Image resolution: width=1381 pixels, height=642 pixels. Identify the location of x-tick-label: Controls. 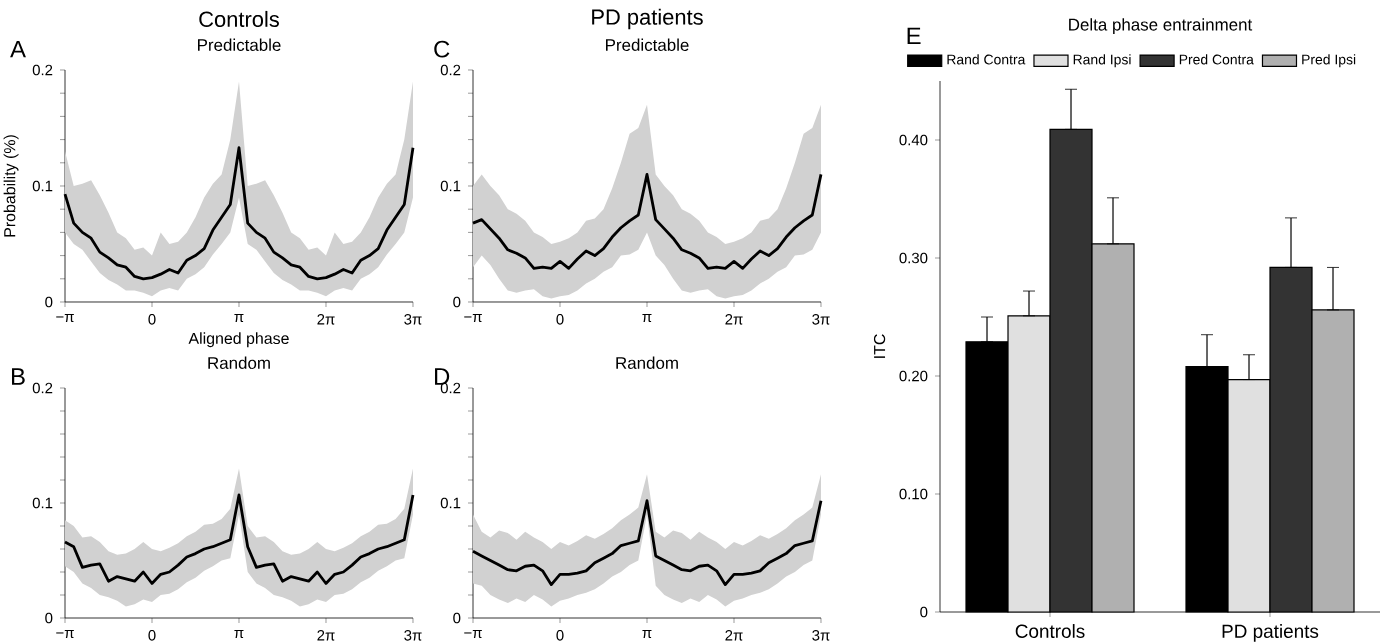
(1050, 631).